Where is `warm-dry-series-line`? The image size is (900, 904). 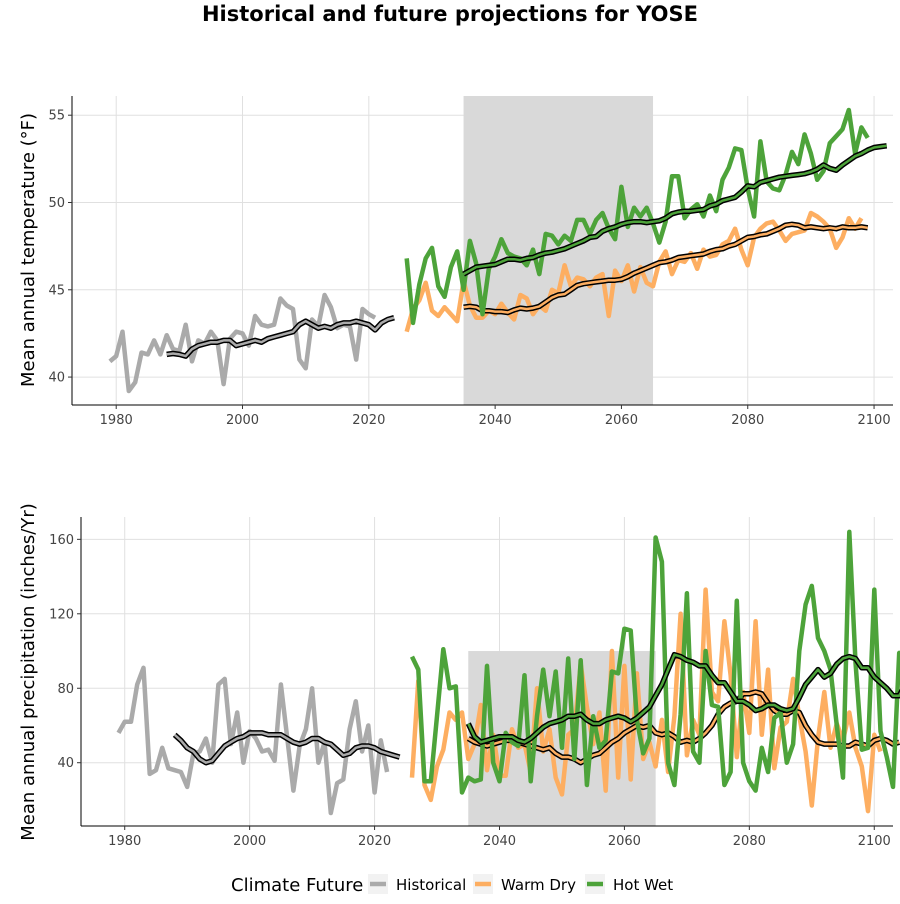
warm-dry-series-line is located at coordinates (634, 271).